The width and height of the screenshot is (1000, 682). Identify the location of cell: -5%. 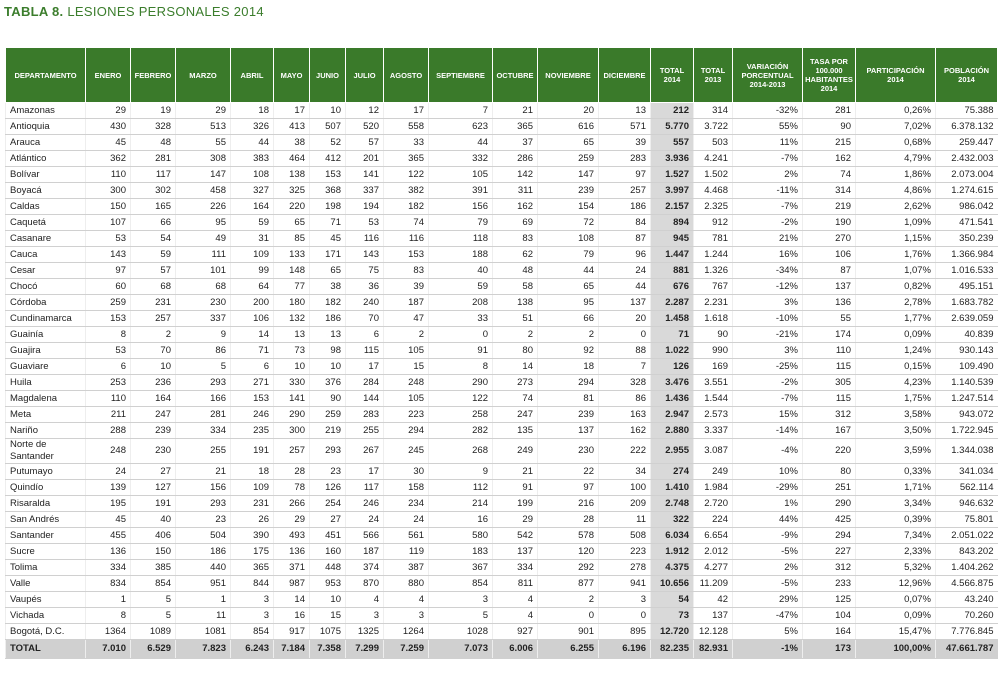
(767, 583).